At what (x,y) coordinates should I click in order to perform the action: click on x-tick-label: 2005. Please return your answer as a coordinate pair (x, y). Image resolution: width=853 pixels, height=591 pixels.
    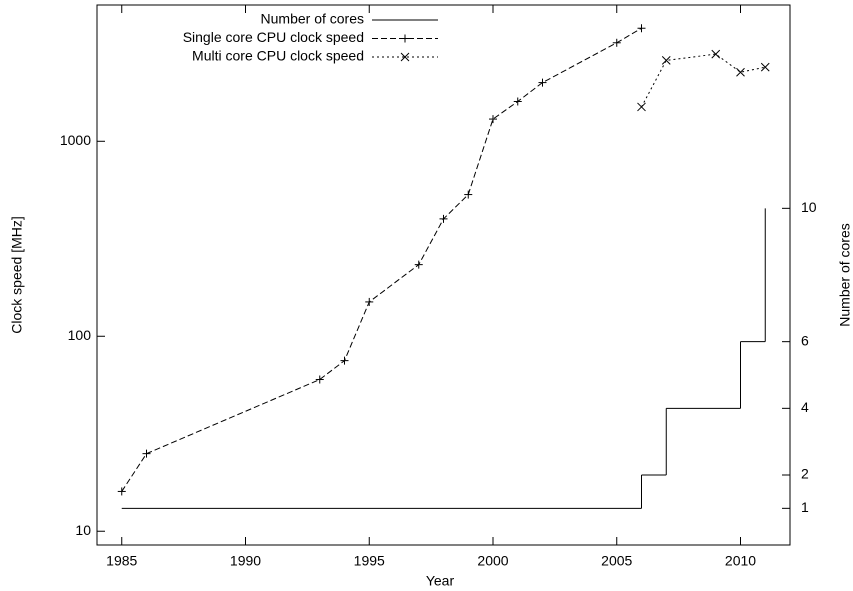
    Looking at the image, I should click on (616, 561).